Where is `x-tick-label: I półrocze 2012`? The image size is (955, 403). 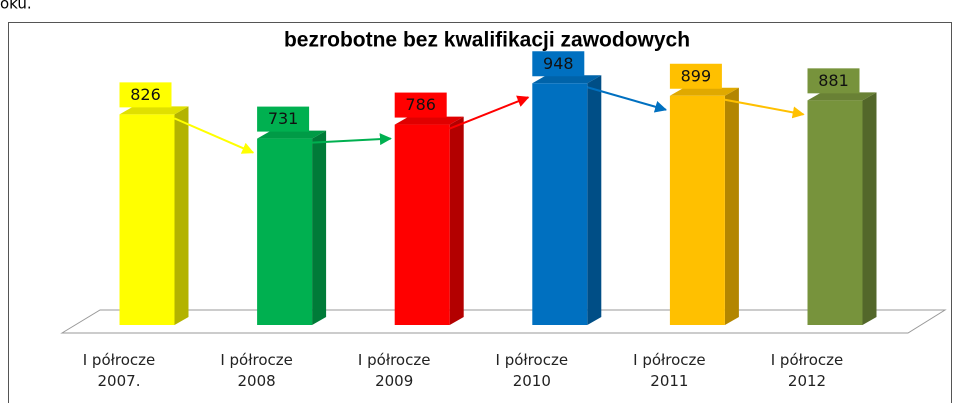
x-tick-label: I półrocze 2012 is located at coordinates (807, 370).